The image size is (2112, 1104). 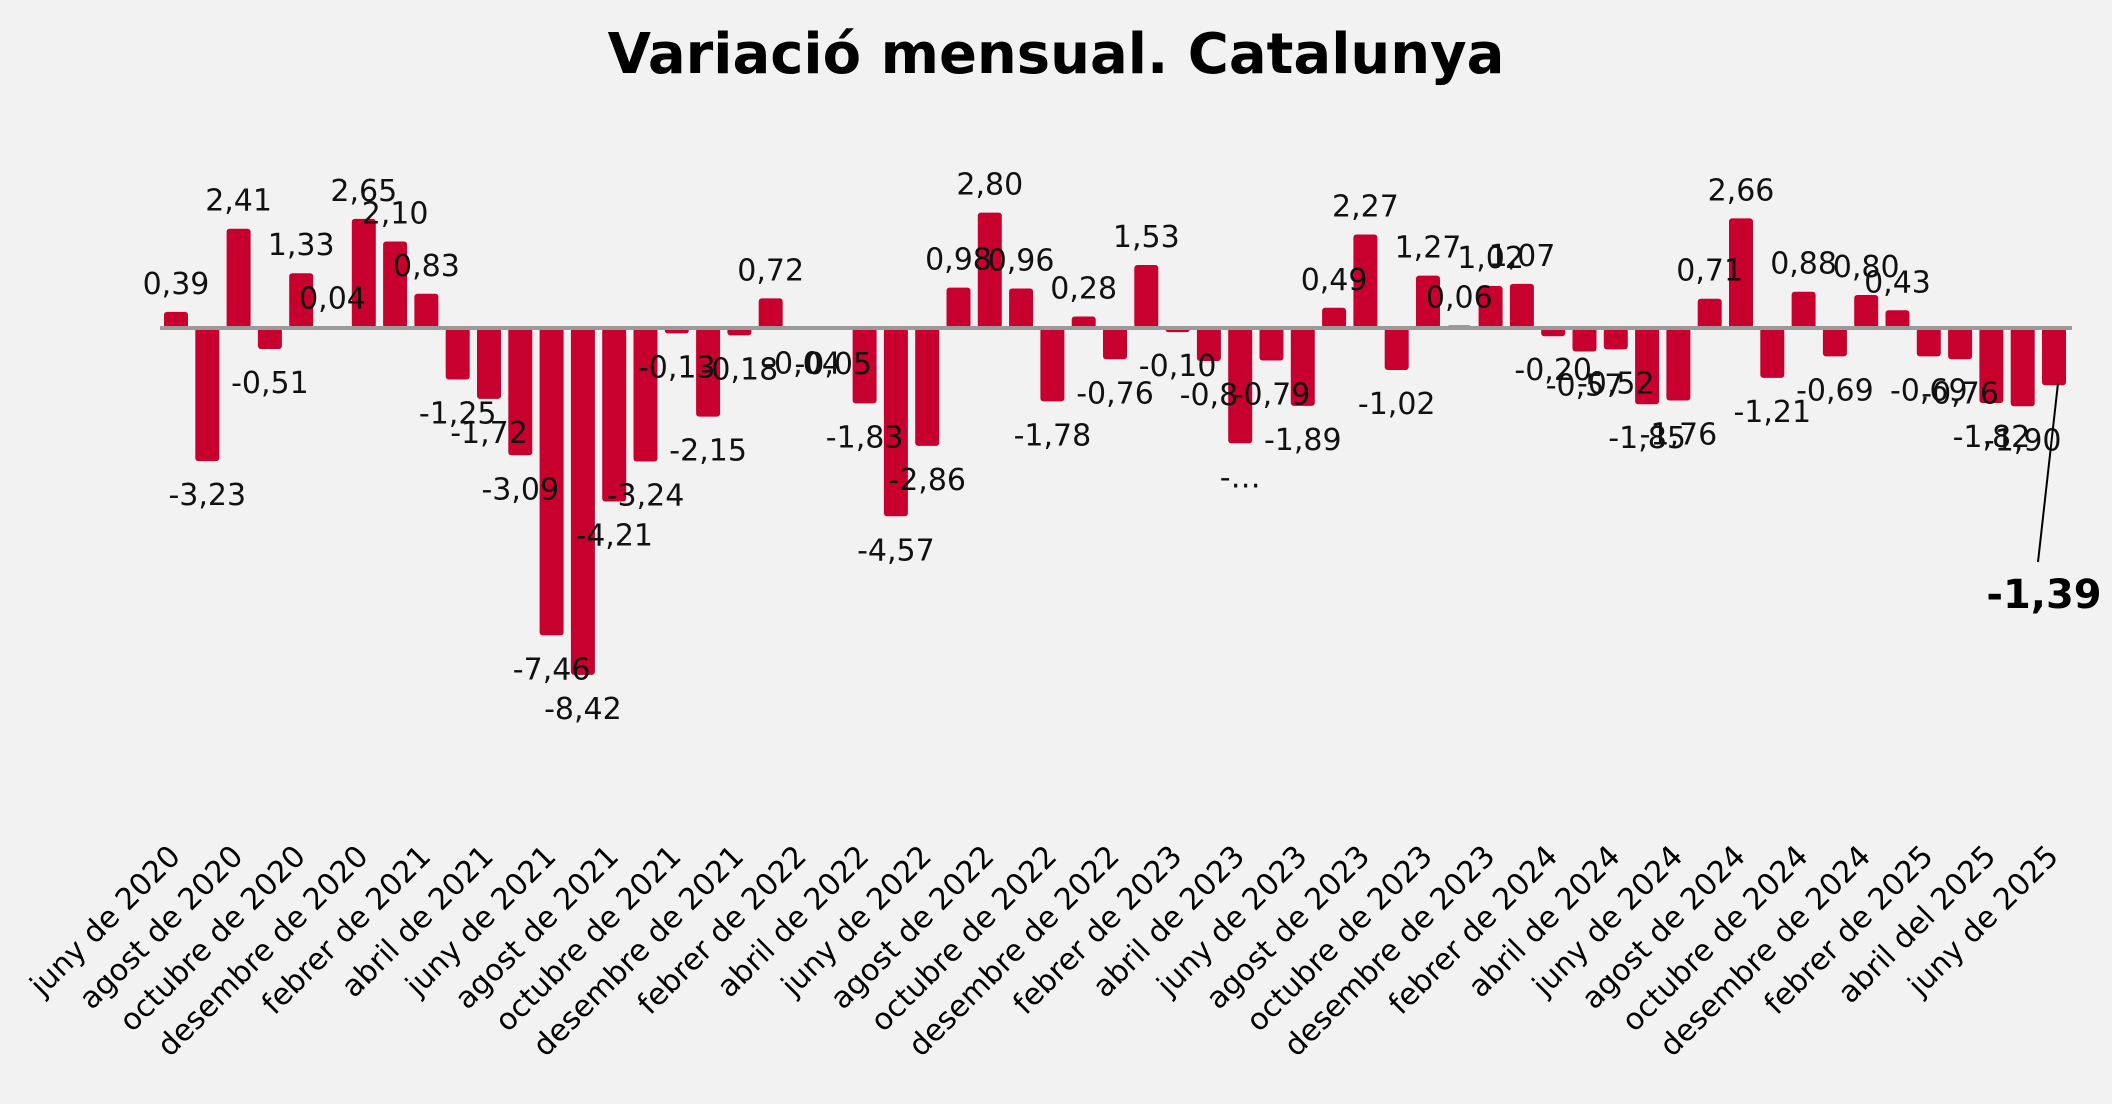 What do you see at coordinates (270, 383) in the screenshot?
I see `data-label: -0,51` at bounding box center [270, 383].